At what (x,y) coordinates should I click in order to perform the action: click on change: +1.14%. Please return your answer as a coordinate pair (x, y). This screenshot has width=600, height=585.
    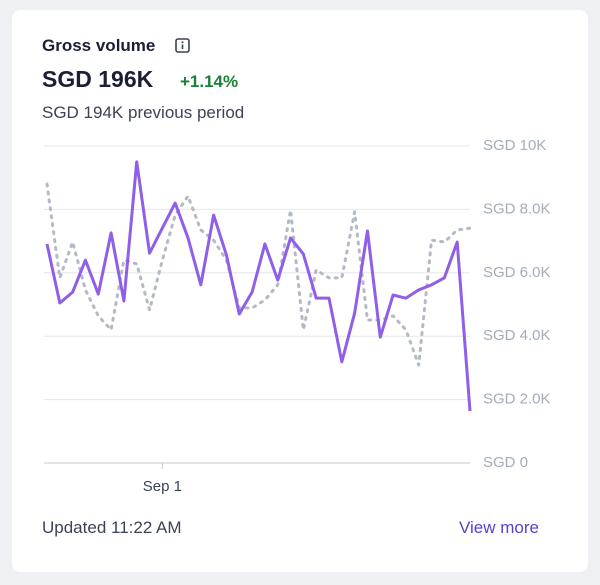
    Looking at the image, I should click on (209, 81).